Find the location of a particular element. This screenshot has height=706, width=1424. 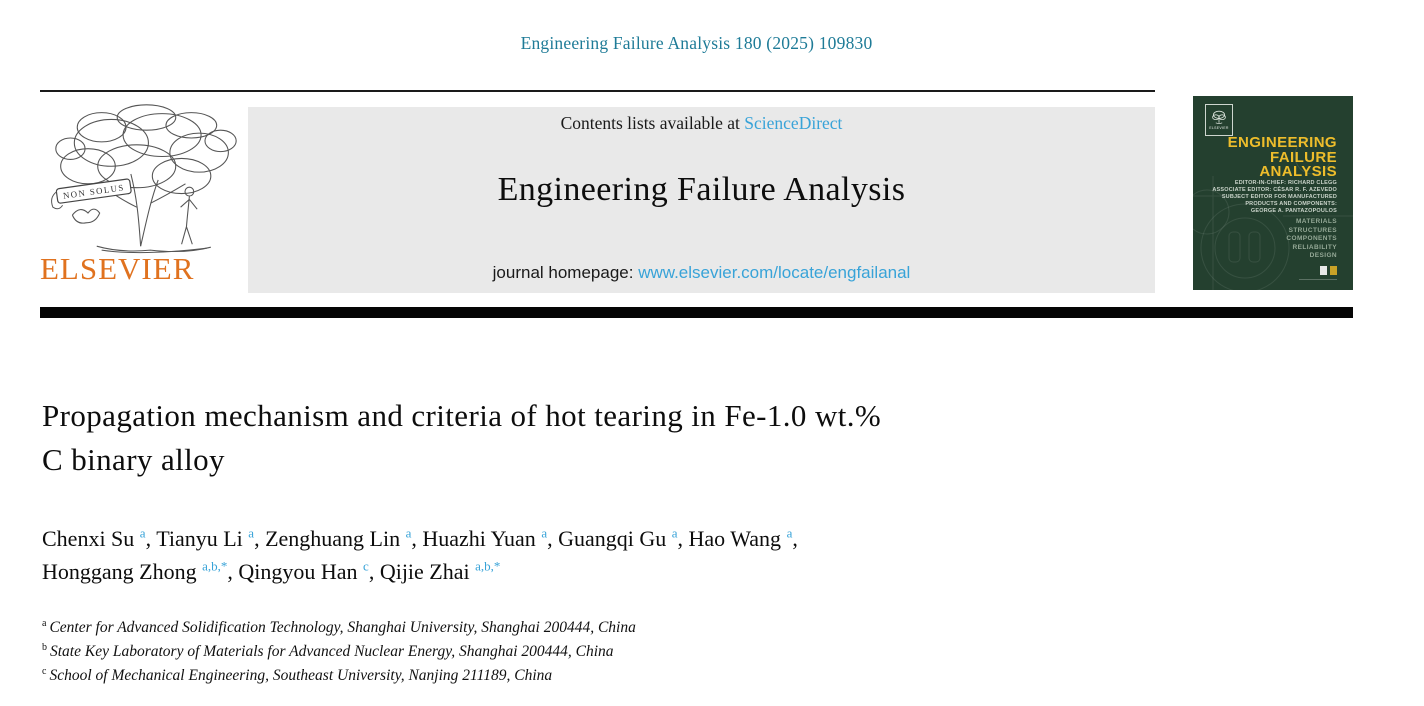

journal-title: Engineering Failure Analysis is located at coordinates (701, 189).